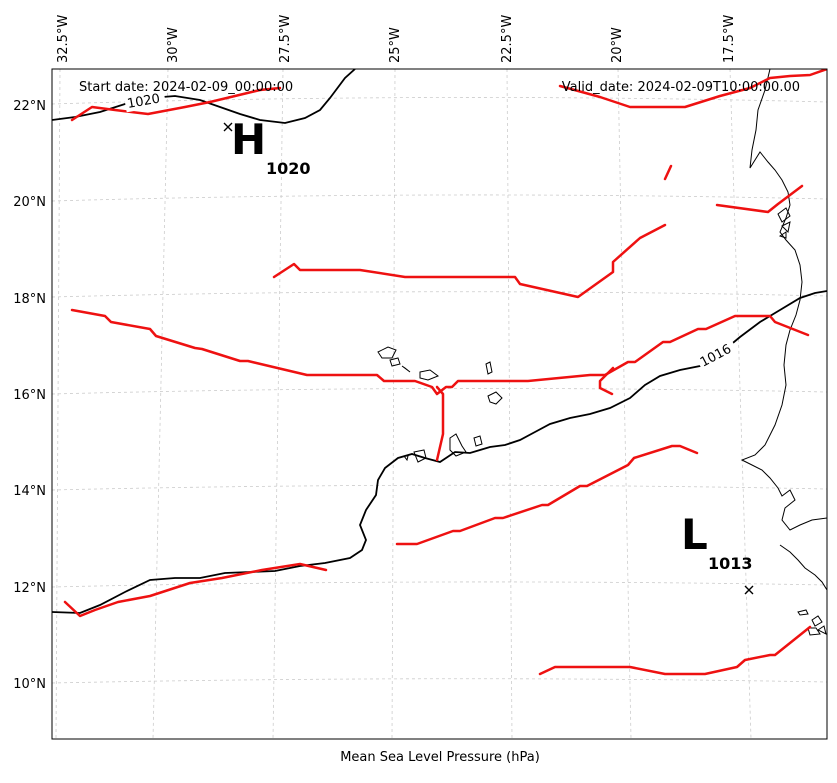  Describe the element at coordinates (29, 106) in the screenshot. I see `lat-tick-22n: 22°N` at that location.